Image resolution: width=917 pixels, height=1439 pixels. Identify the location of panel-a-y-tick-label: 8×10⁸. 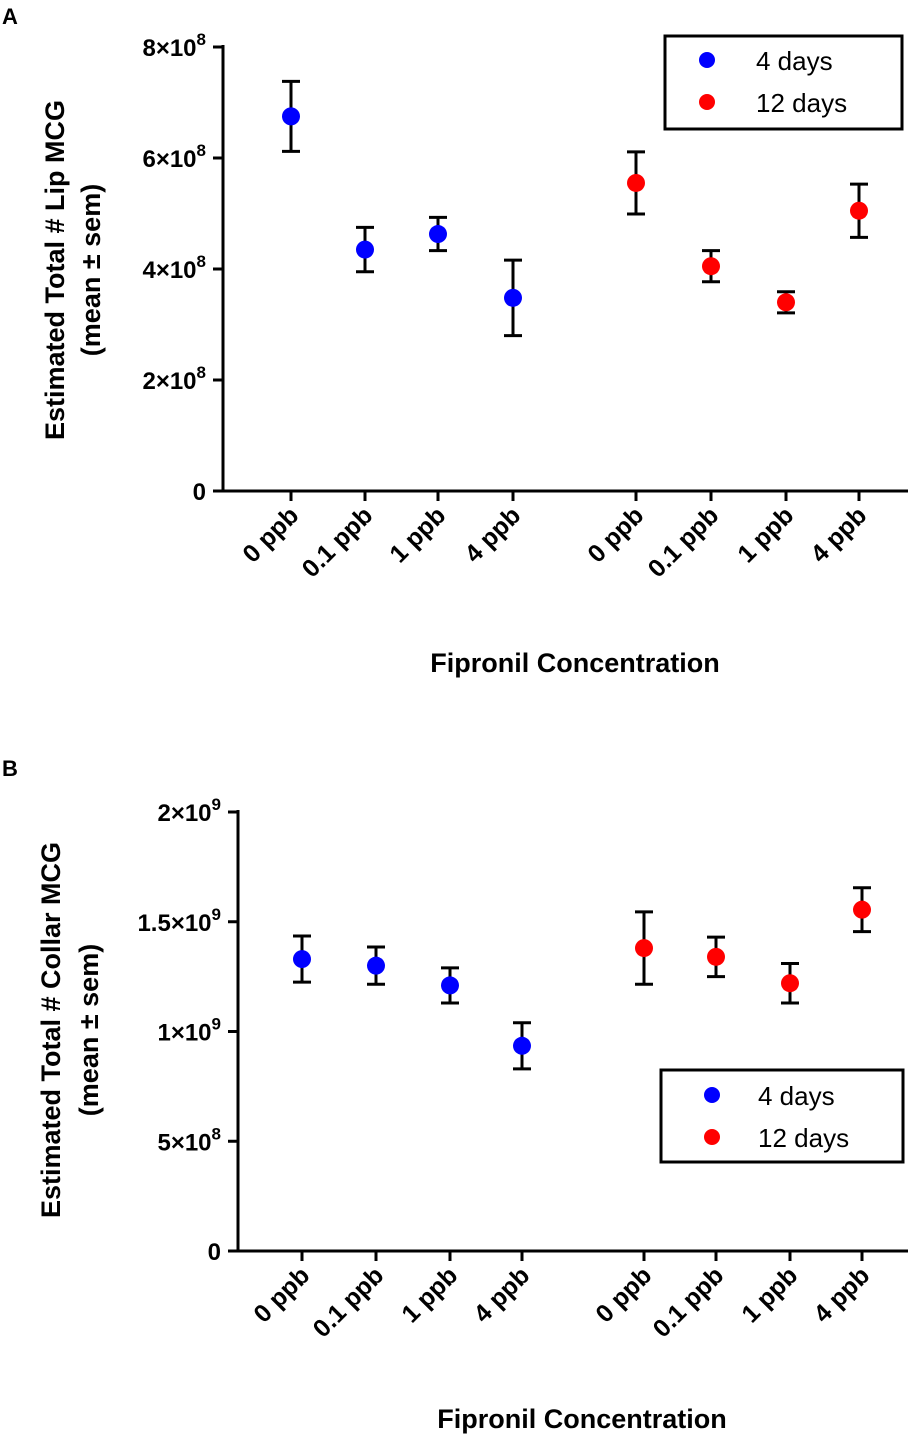
(174, 46).